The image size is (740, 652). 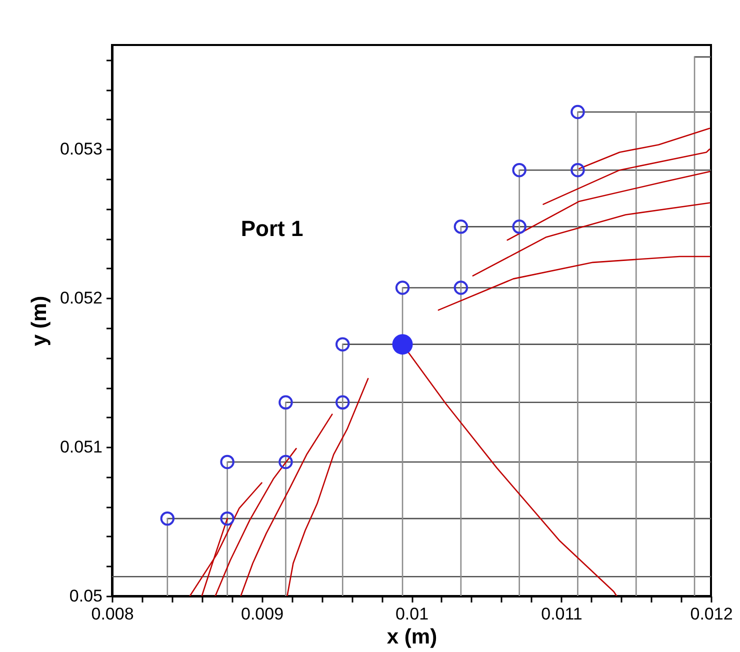 I want to click on y-tick-label: 0.051, so click(x=81, y=447).